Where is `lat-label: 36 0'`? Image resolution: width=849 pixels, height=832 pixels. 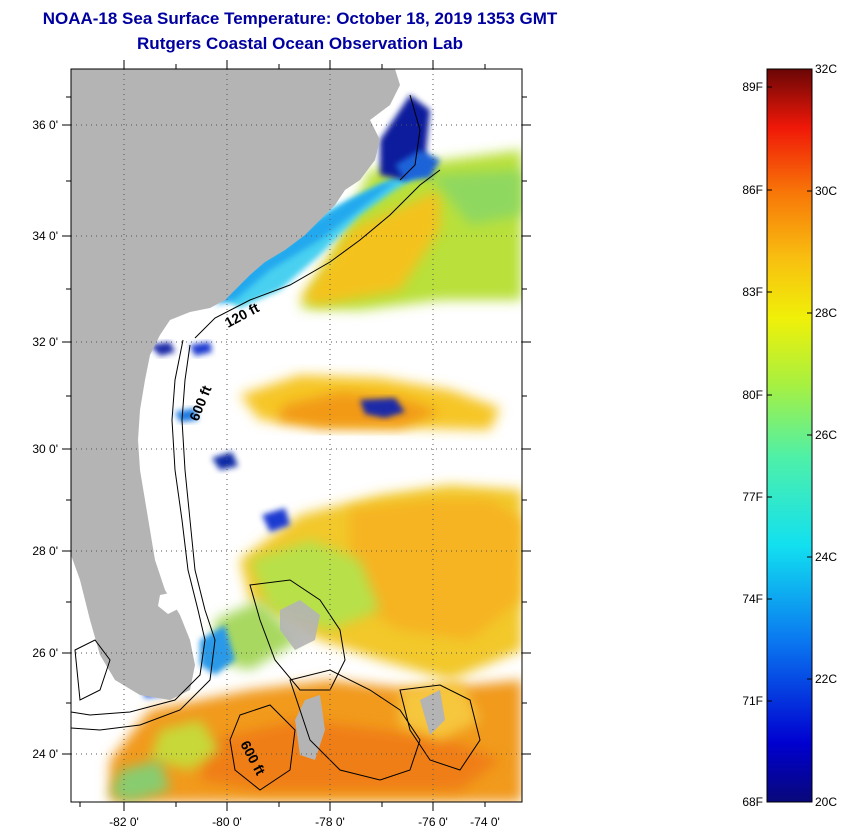 lat-label: 36 0' is located at coordinates (45, 125).